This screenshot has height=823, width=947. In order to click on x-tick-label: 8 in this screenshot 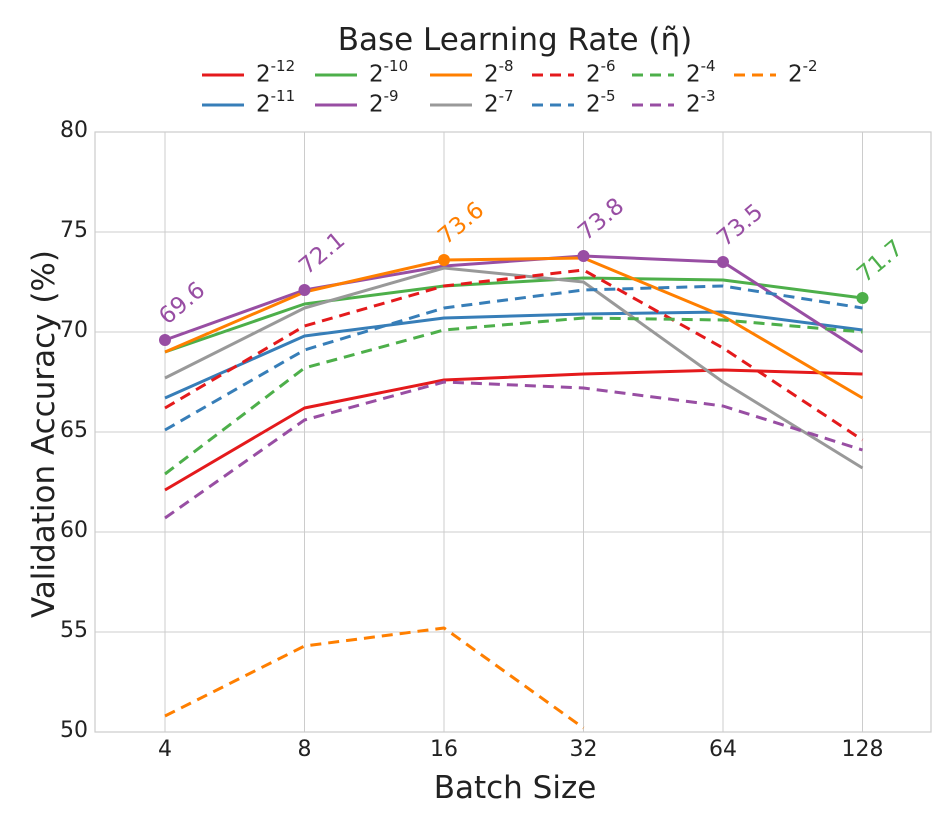, I will do `click(304, 749)`.